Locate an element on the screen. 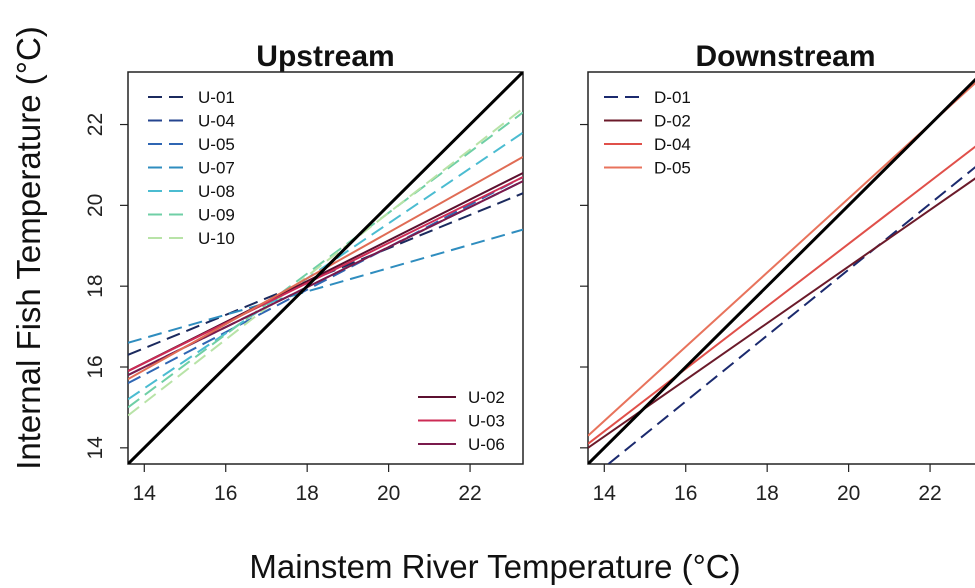 Image resolution: width=975 pixels, height=588 pixels. y-tick-label: 20 is located at coordinates (95, 205).